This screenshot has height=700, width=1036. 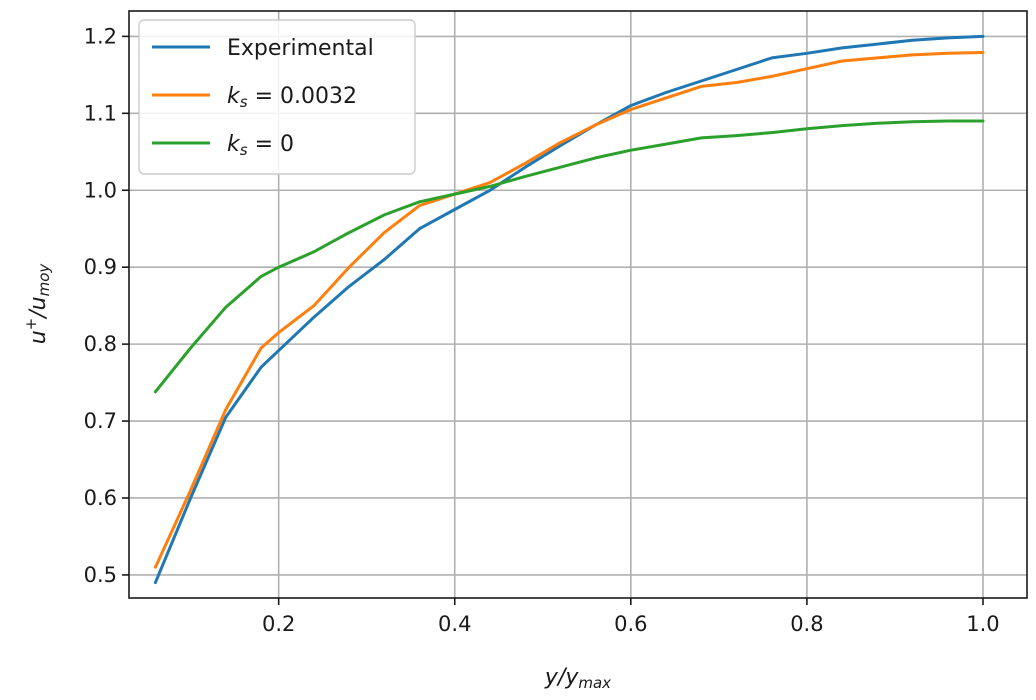 What do you see at coordinates (100, 36) in the screenshot?
I see `y-tick-label: 1.2` at bounding box center [100, 36].